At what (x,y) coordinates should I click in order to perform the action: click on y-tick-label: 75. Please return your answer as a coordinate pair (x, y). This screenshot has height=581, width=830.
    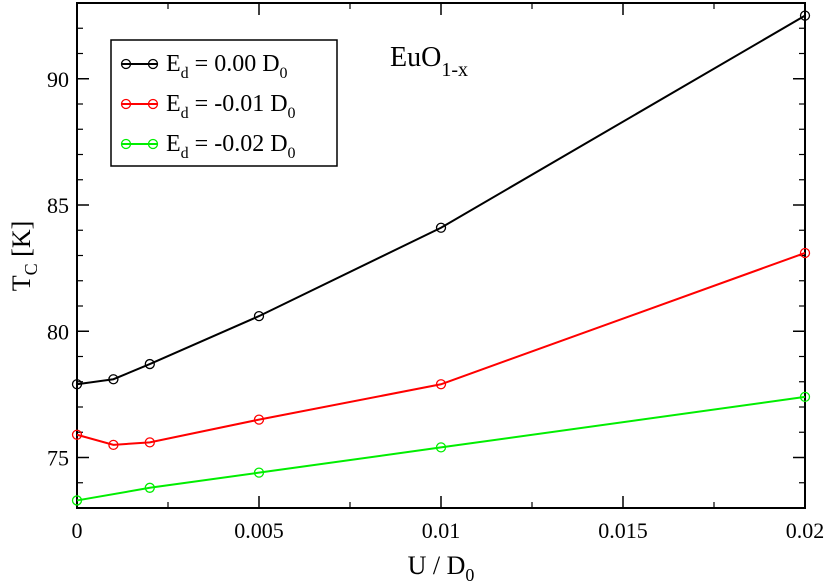
    Looking at the image, I should click on (58, 458).